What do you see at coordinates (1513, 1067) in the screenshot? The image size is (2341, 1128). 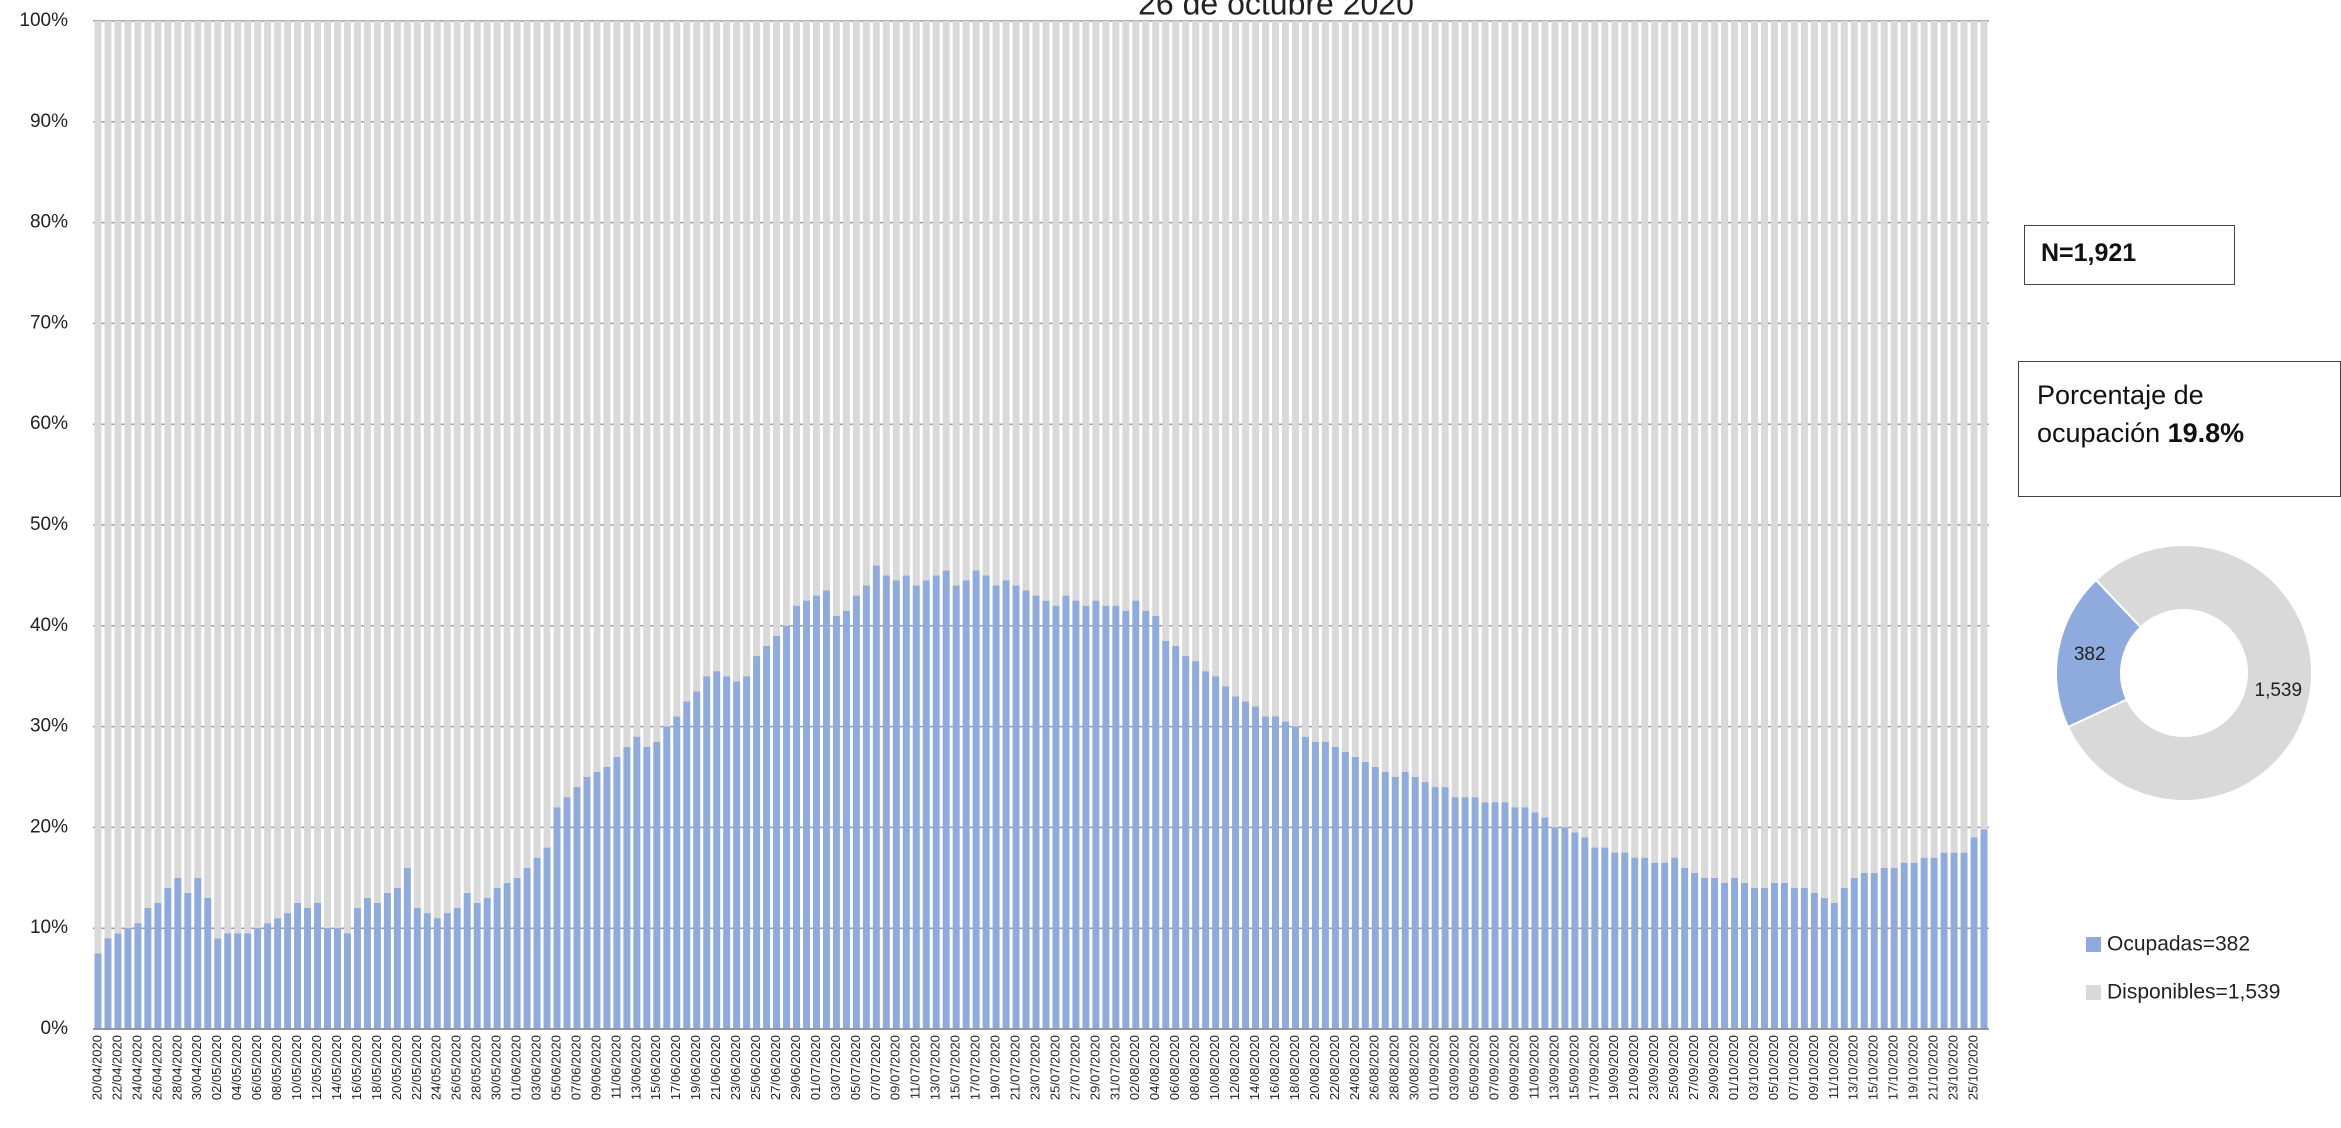 I see `x-tick-label: 09/09/2020` at bounding box center [1513, 1067].